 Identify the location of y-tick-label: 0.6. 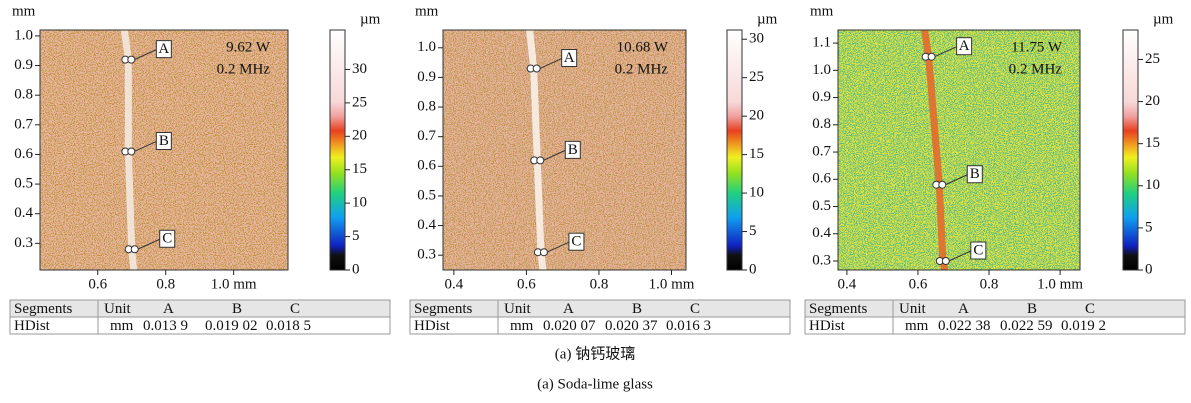
(23, 154).